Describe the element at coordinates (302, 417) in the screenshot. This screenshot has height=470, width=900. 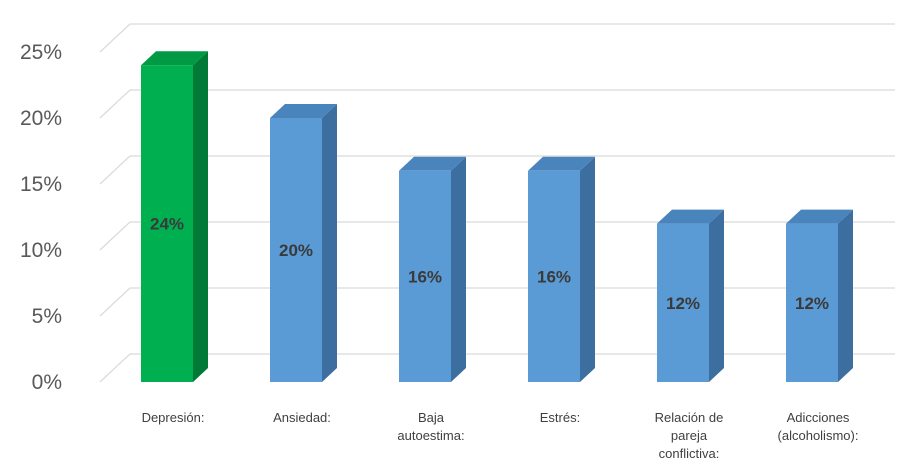
I see `category-label: Ansiedad:` at that location.